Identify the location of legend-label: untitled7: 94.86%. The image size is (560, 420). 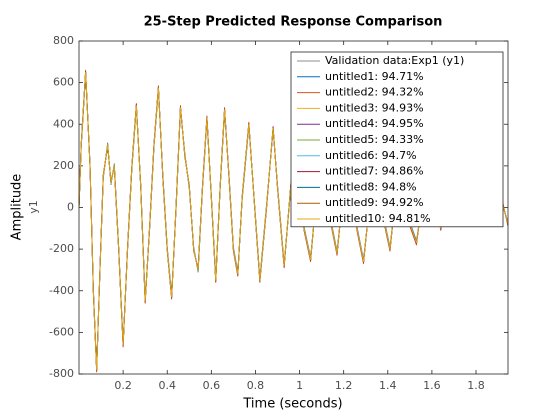
(374, 171).